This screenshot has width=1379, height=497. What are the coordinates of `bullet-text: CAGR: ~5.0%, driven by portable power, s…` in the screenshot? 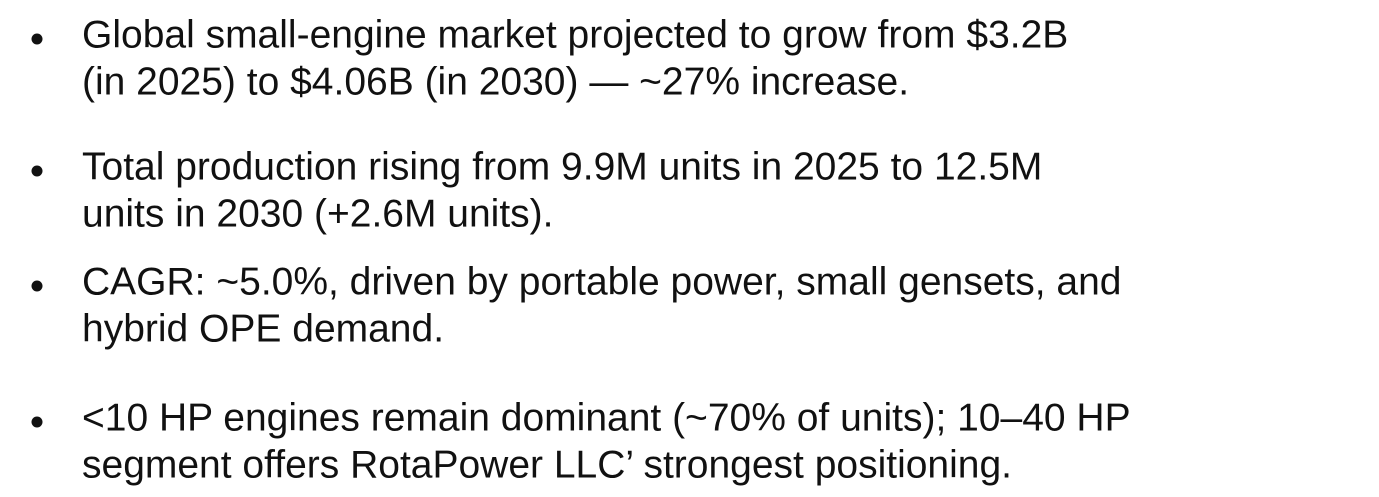 It's located at (601, 281).